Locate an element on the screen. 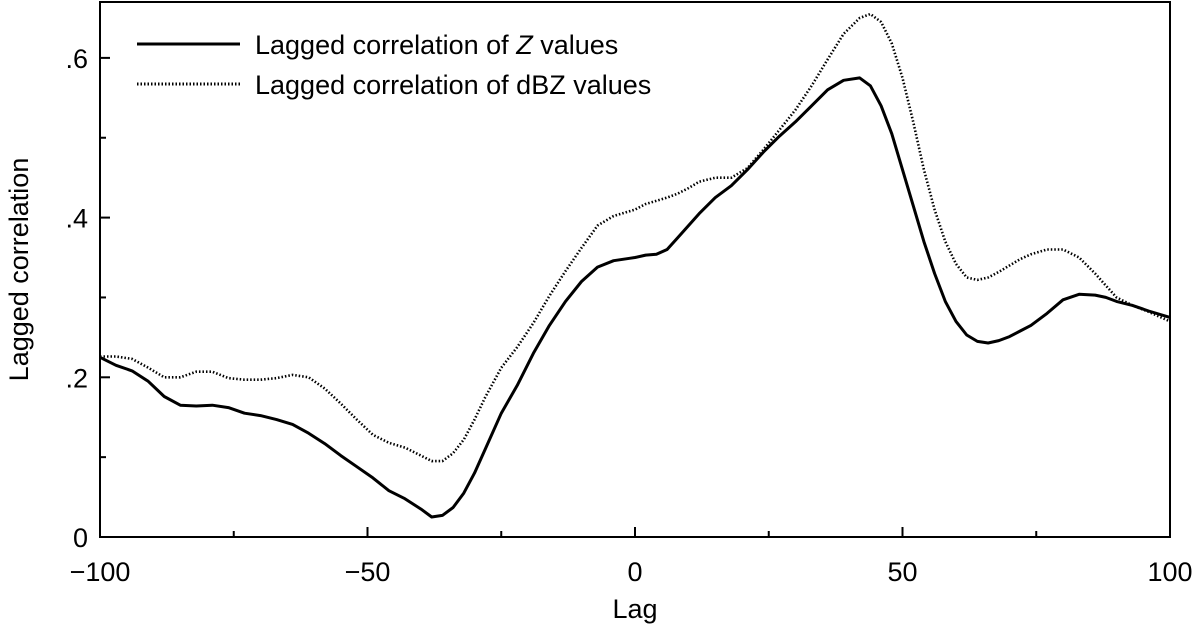  y-tick-label: .6 is located at coordinates (76, 59).